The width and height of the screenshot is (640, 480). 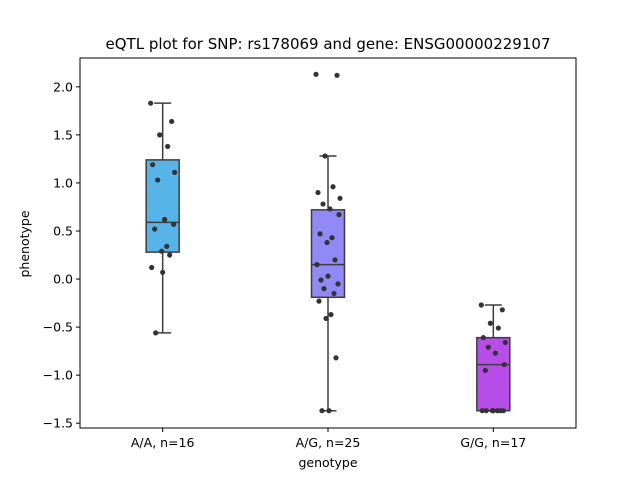 I want to click on y-tick-label: −0.5, so click(x=58, y=327).